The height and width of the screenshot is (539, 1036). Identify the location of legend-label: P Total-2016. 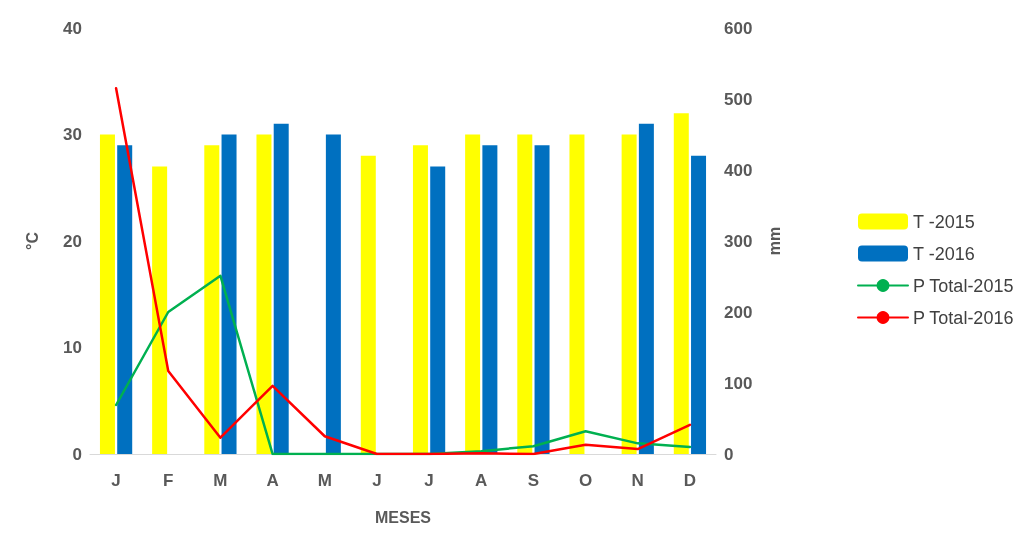
(963, 317).